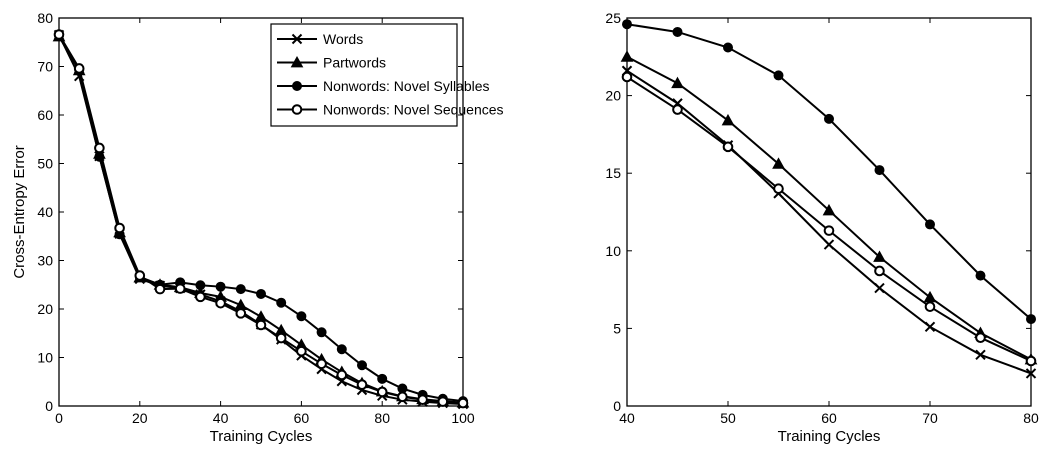  Describe the element at coordinates (613, 173) in the screenshot. I see `y-tick-label: 15` at that location.